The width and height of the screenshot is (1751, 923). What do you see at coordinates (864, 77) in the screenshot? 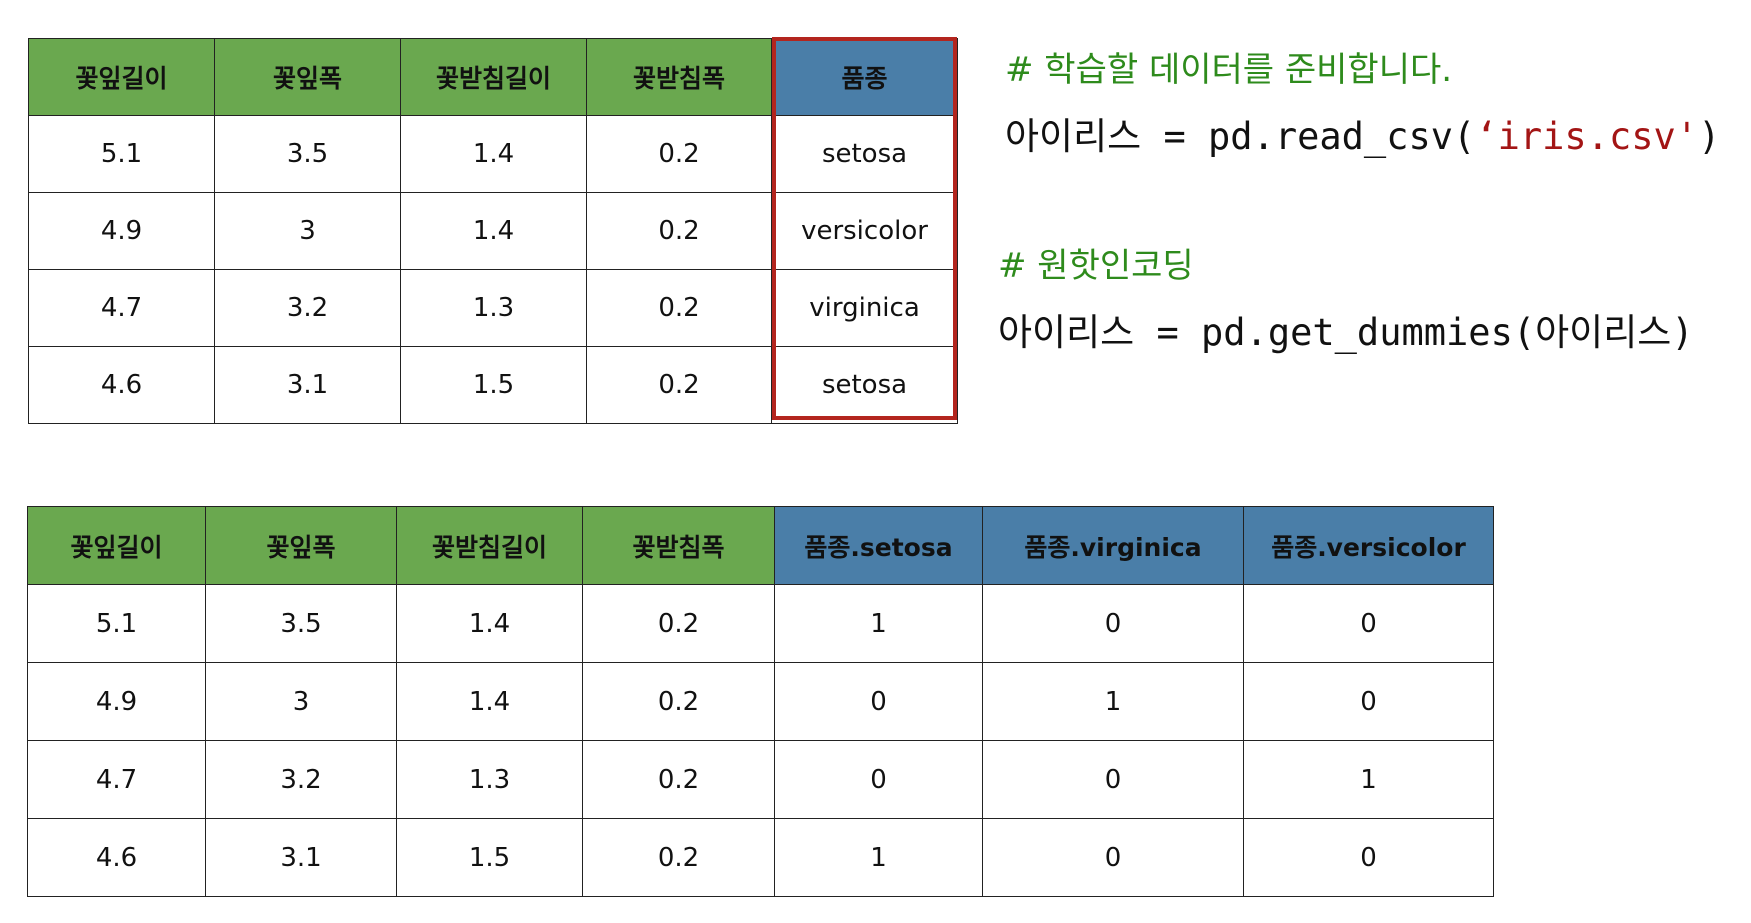
I see `header-species: 품종` at bounding box center [864, 77].